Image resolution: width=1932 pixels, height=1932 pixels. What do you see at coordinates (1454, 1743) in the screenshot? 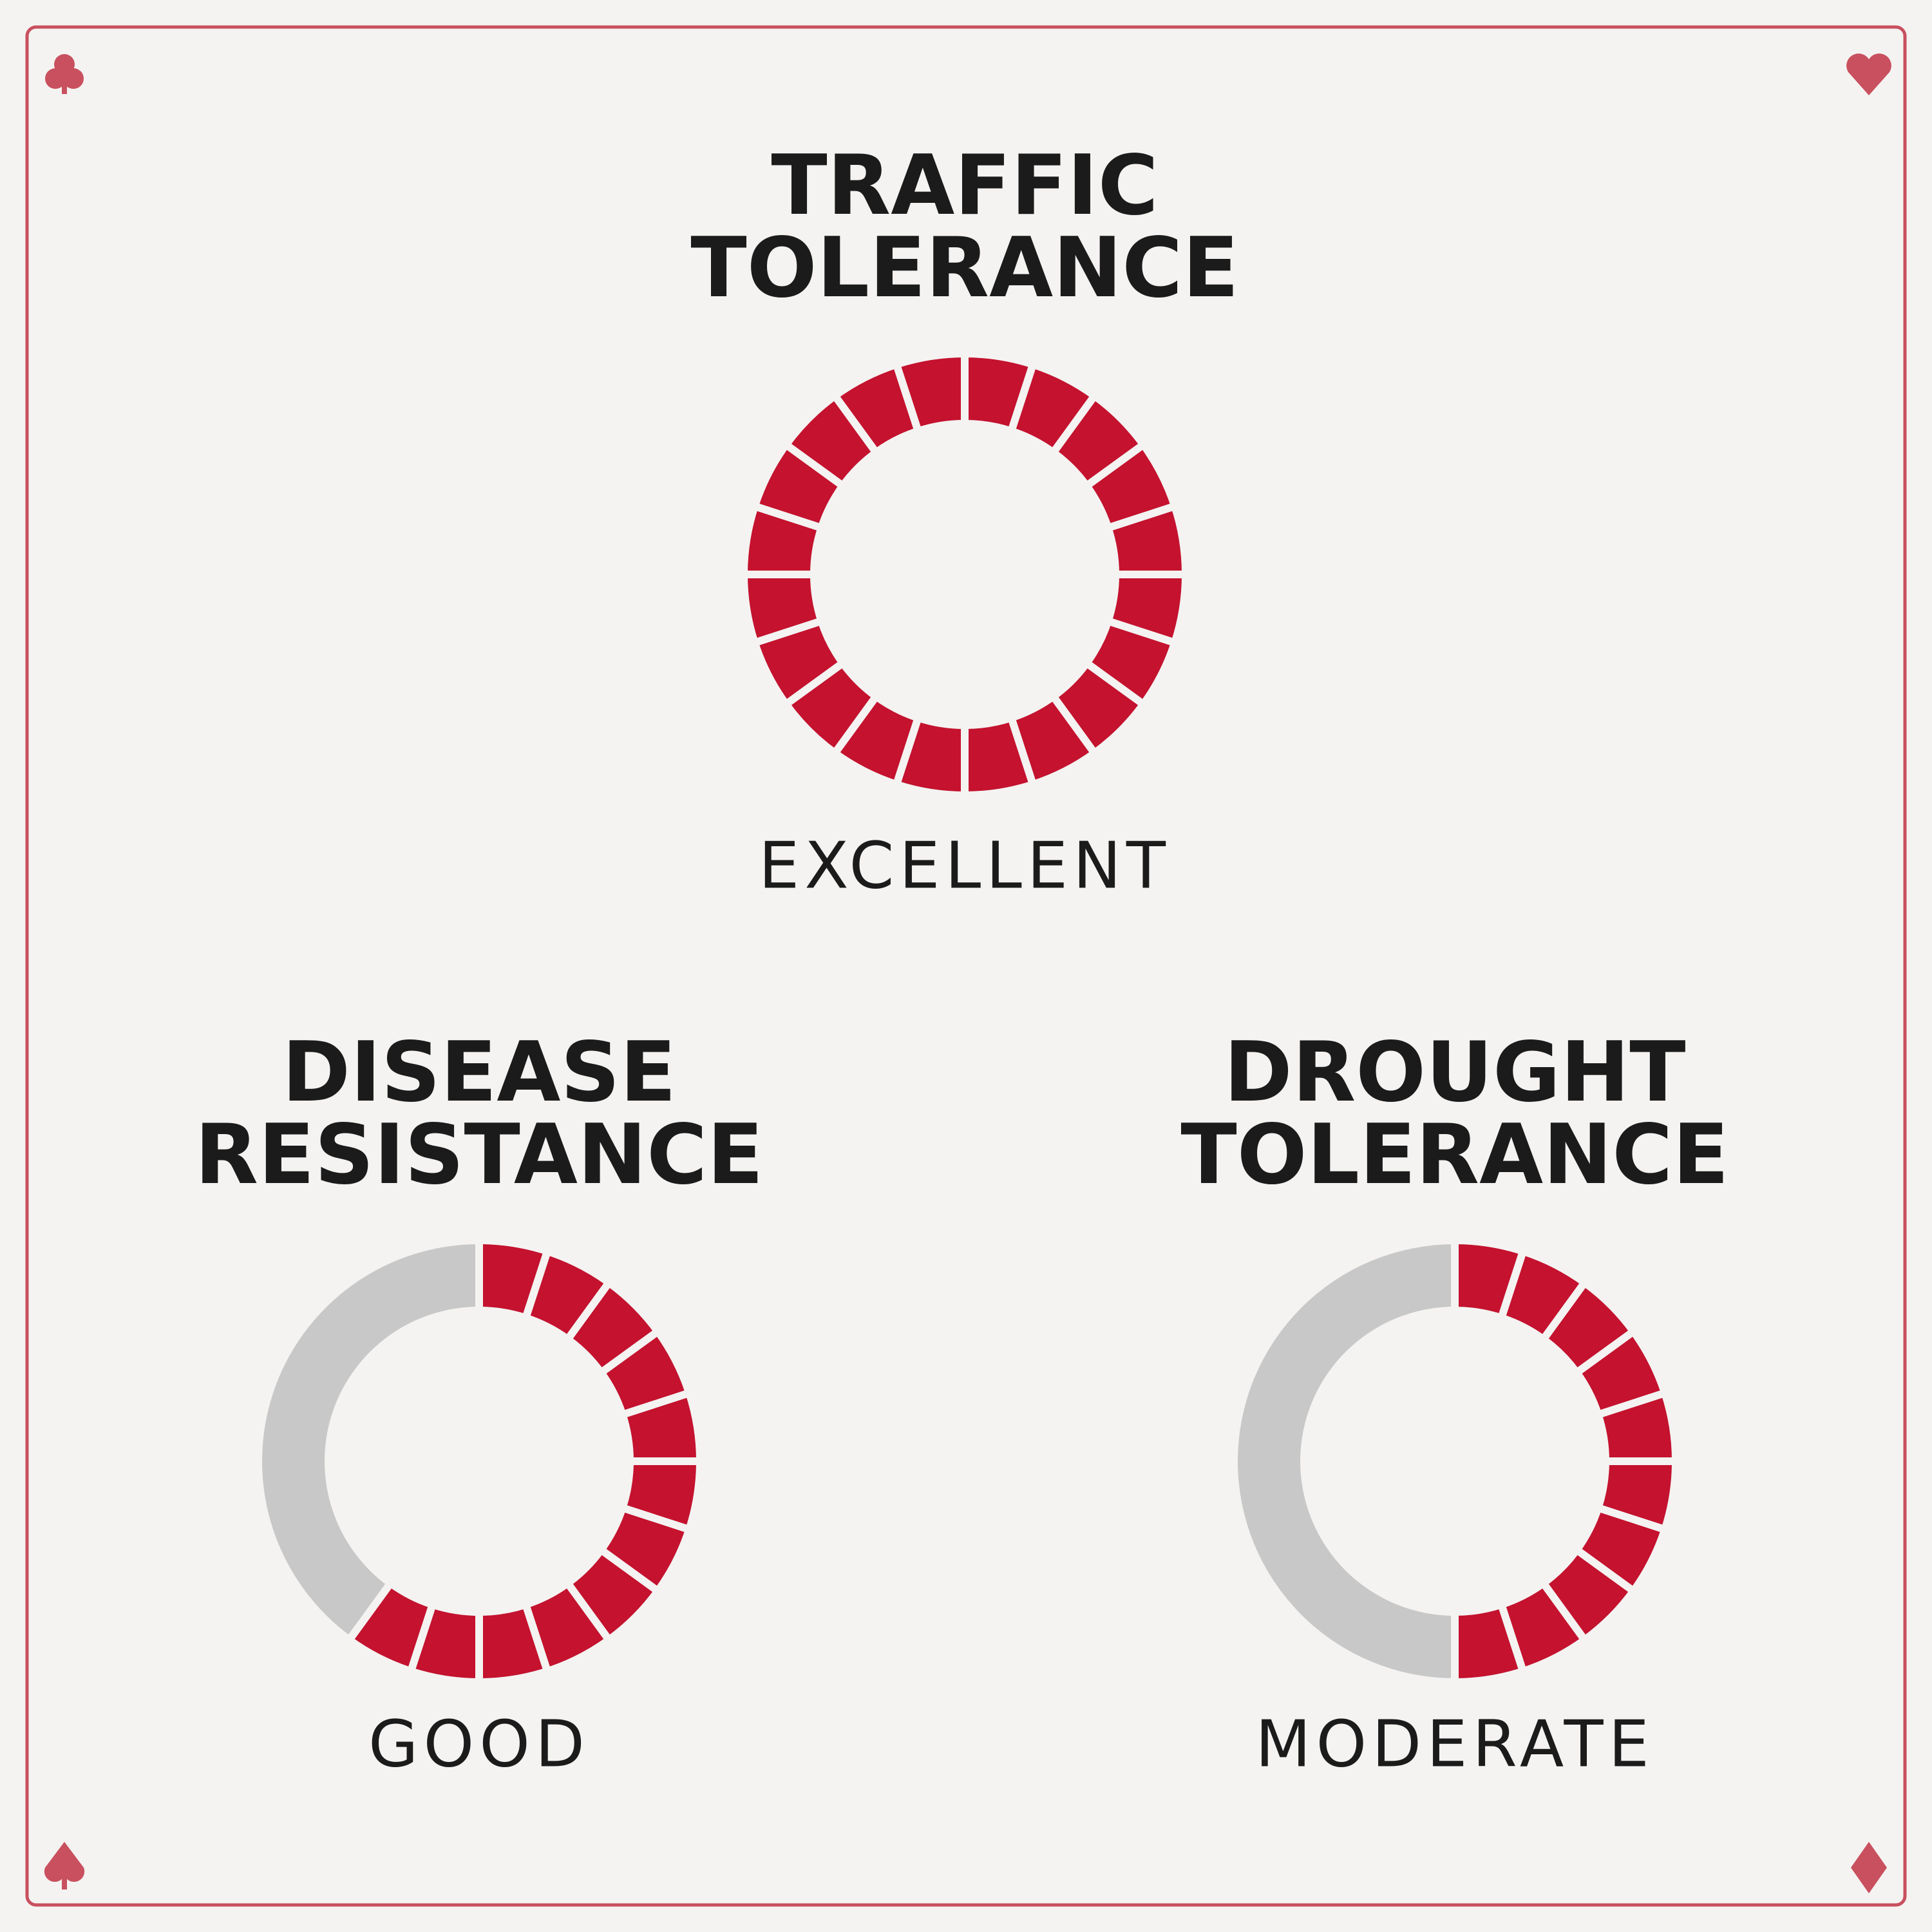
I see `gauge-rating: MODERATE` at bounding box center [1454, 1743].